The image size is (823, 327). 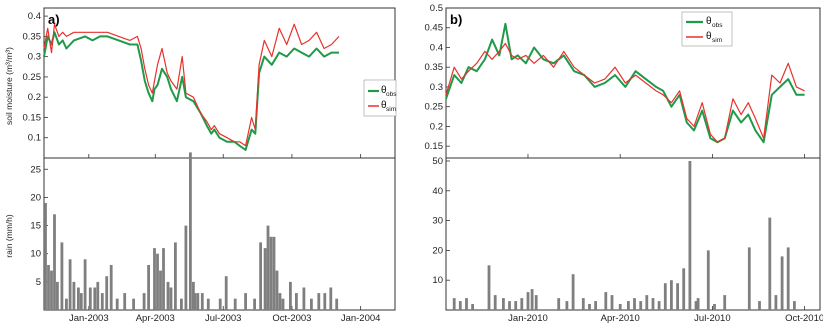 What do you see at coordinates (34, 138) in the screenshot?
I see `y-tick-label: 0.1` at bounding box center [34, 138].